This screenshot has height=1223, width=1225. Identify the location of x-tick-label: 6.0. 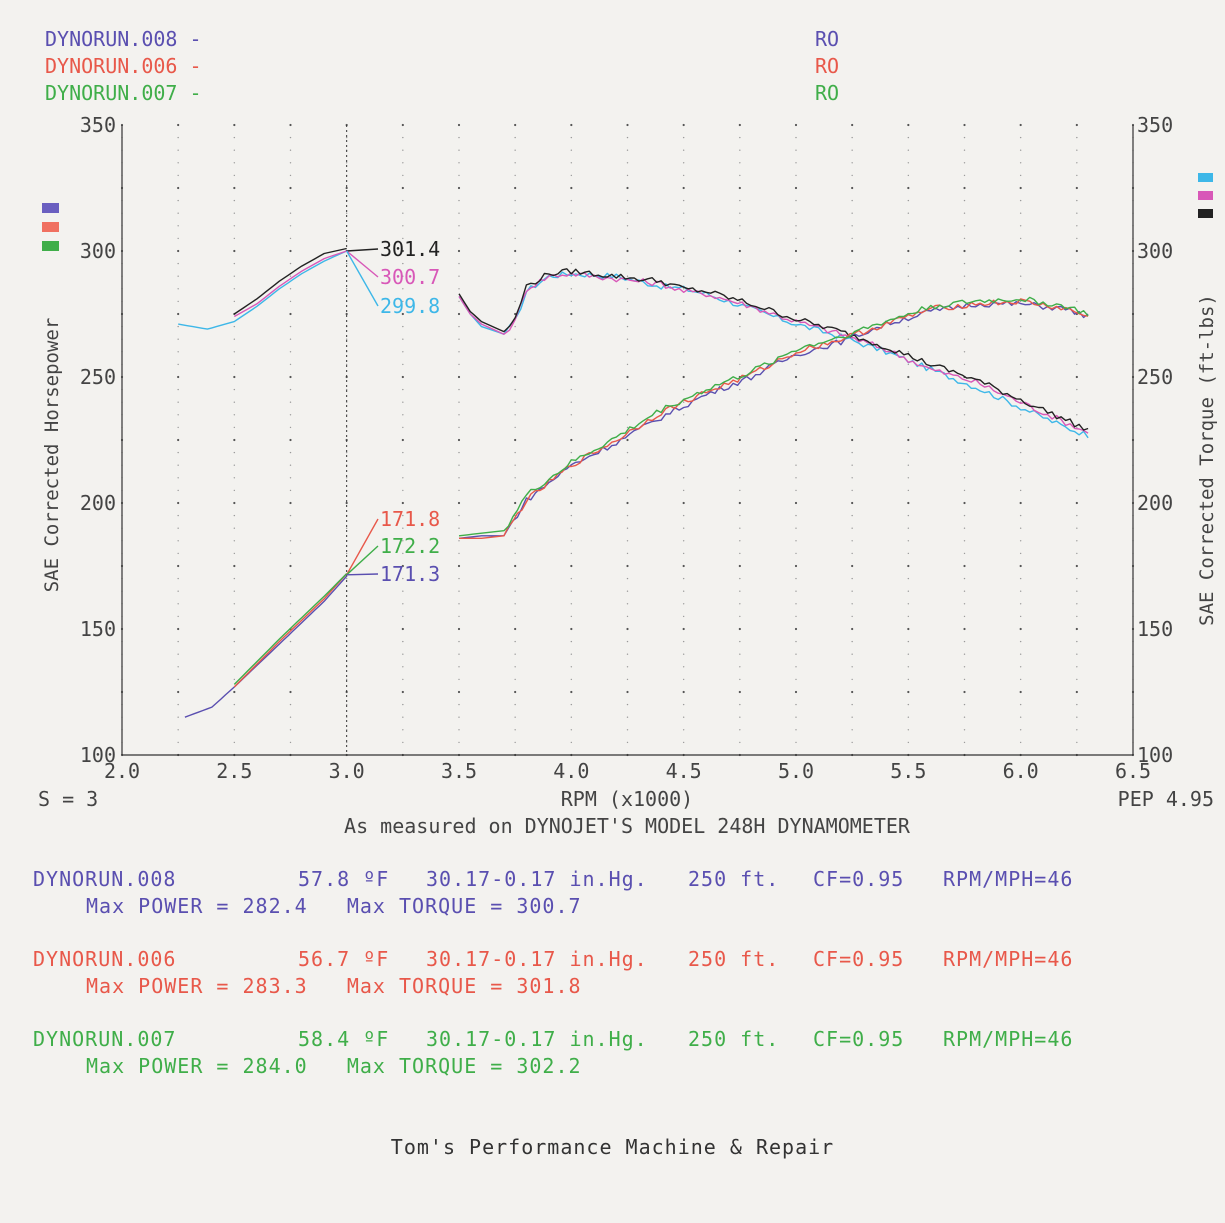
(1021, 771).